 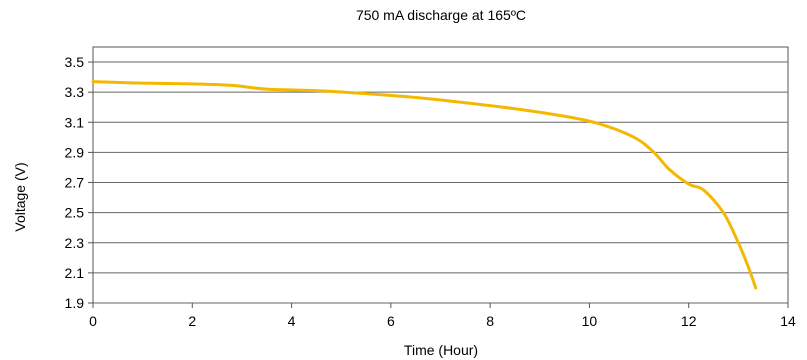 What do you see at coordinates (490, 321) in the screenshot?
I see `x-tick-label: 8` at bounding box center [490, 321].